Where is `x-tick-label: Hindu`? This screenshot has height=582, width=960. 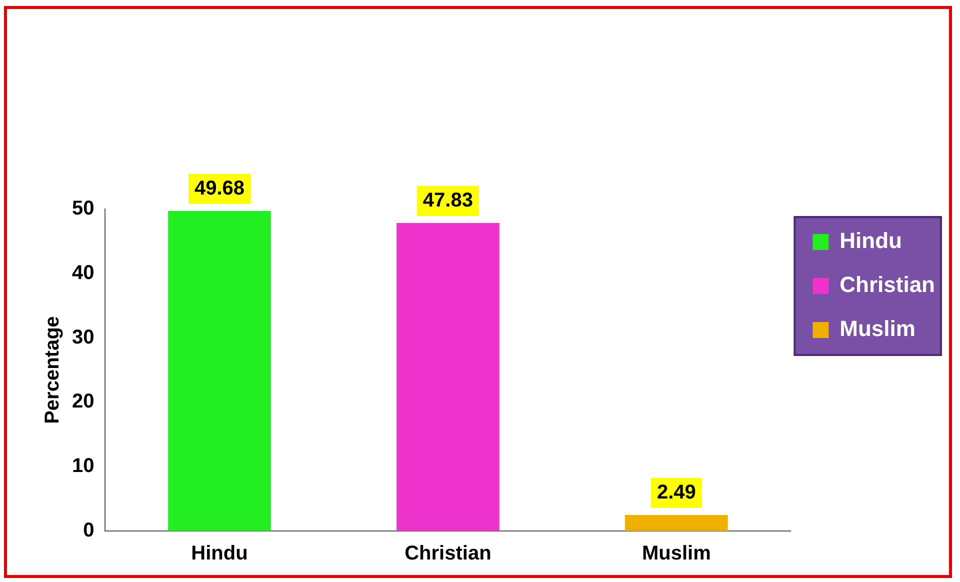
x-tick-label: Hindu is located at coordinates (219, 553).